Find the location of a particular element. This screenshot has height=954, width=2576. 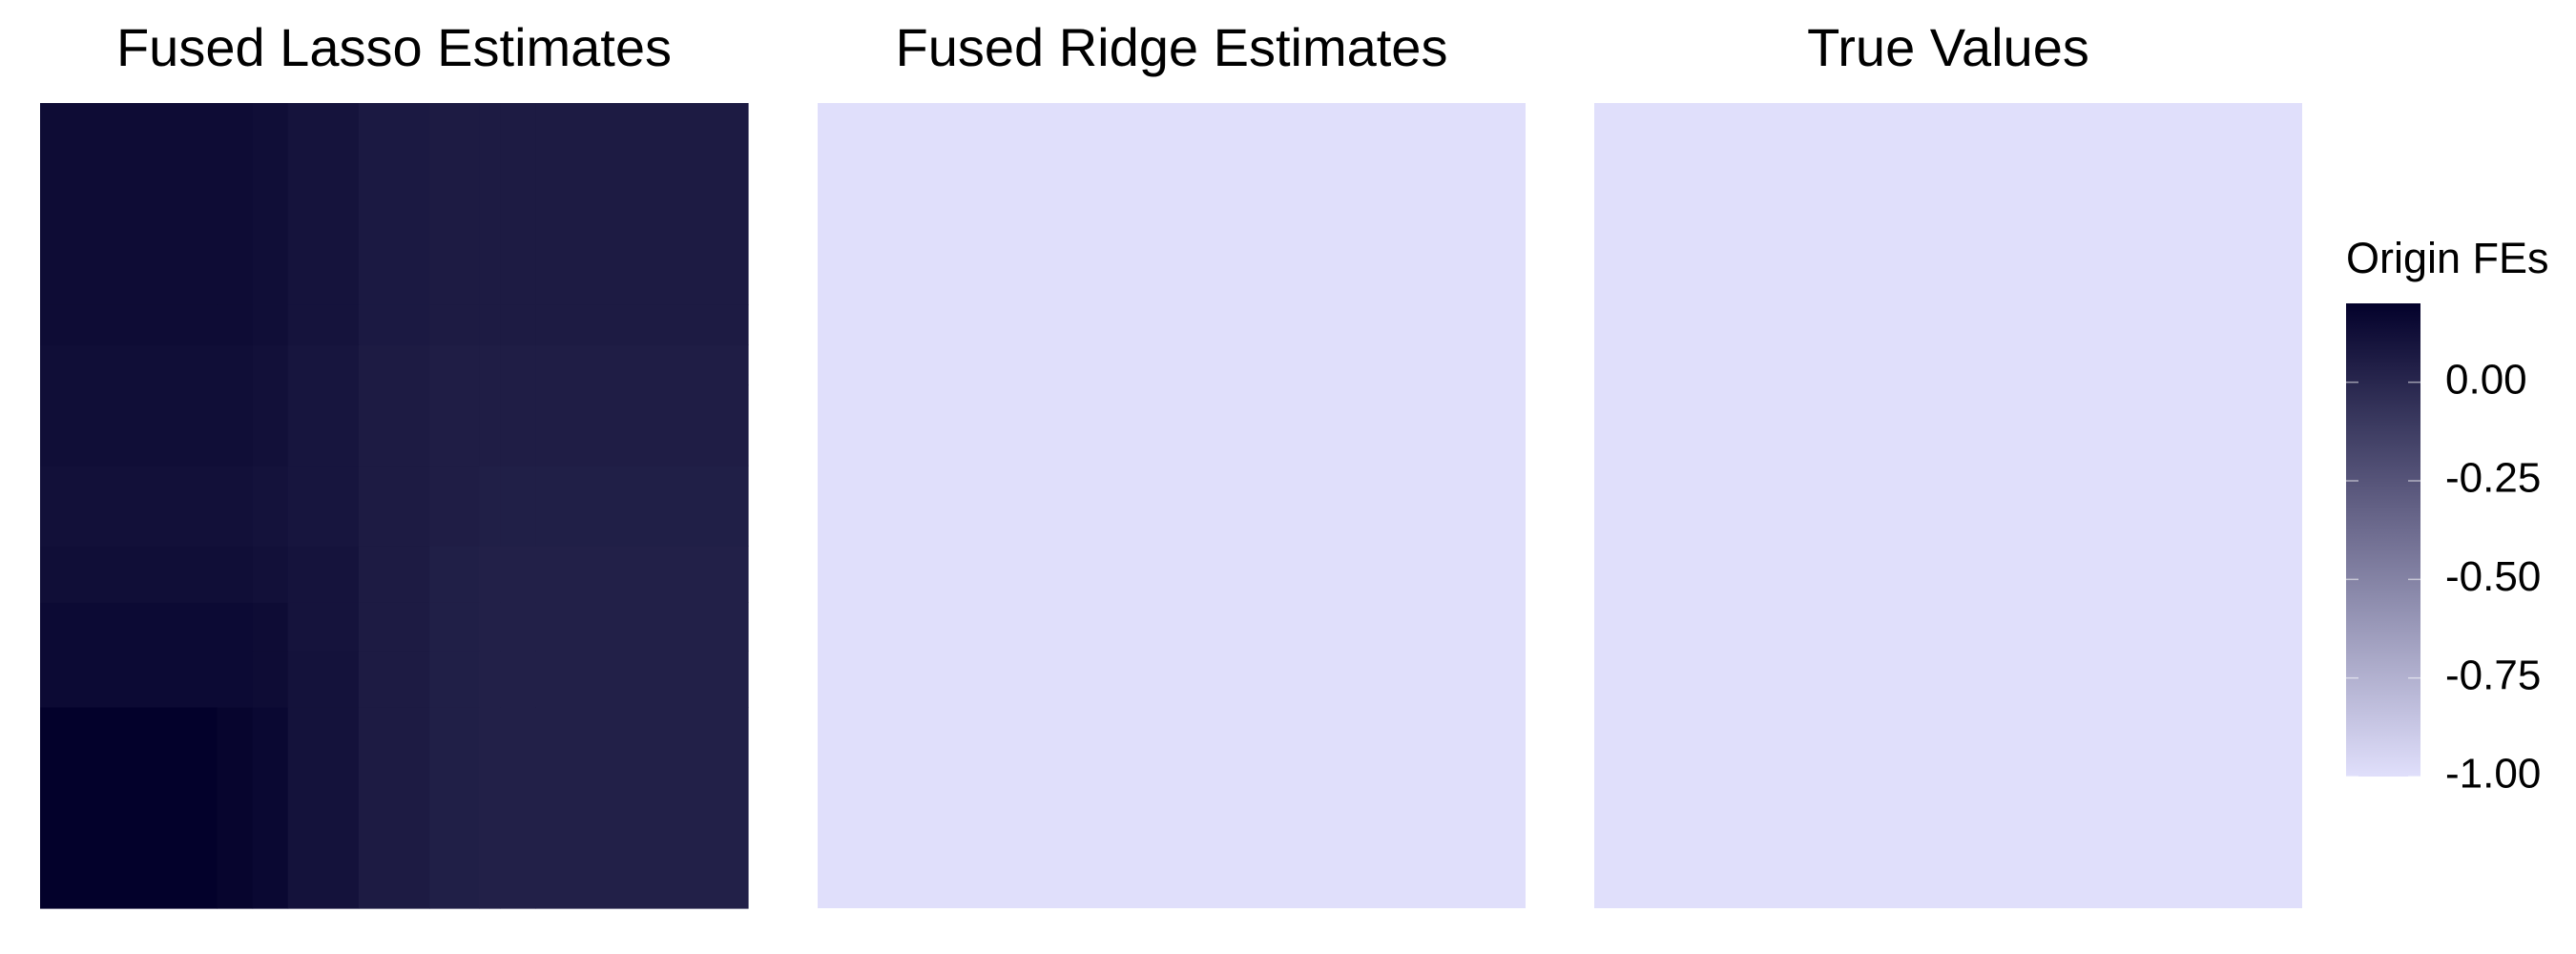

legend-color-bar is located at coordinates (2383, 540).